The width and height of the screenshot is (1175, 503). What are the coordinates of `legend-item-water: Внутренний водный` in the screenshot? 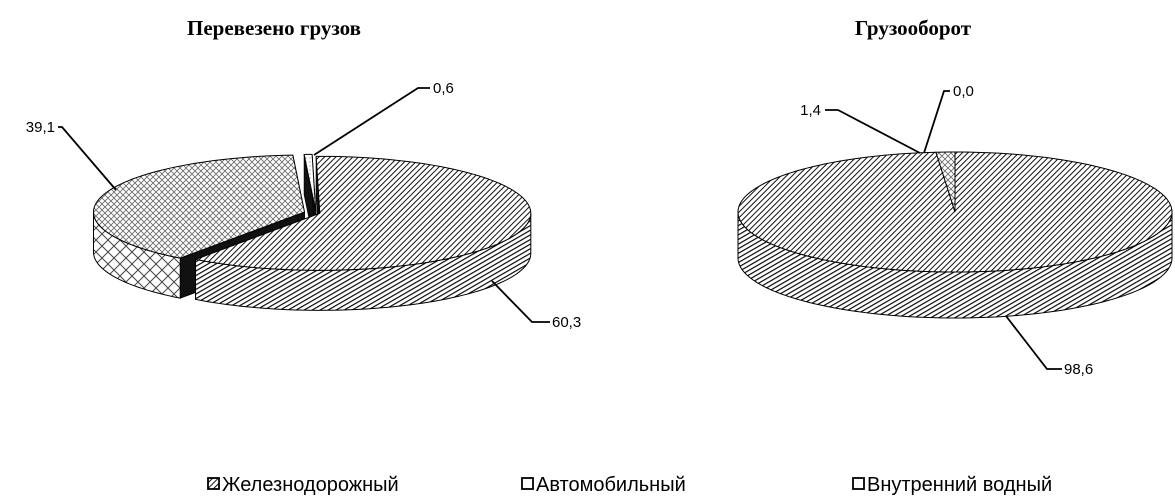 It's located at (952, 485).